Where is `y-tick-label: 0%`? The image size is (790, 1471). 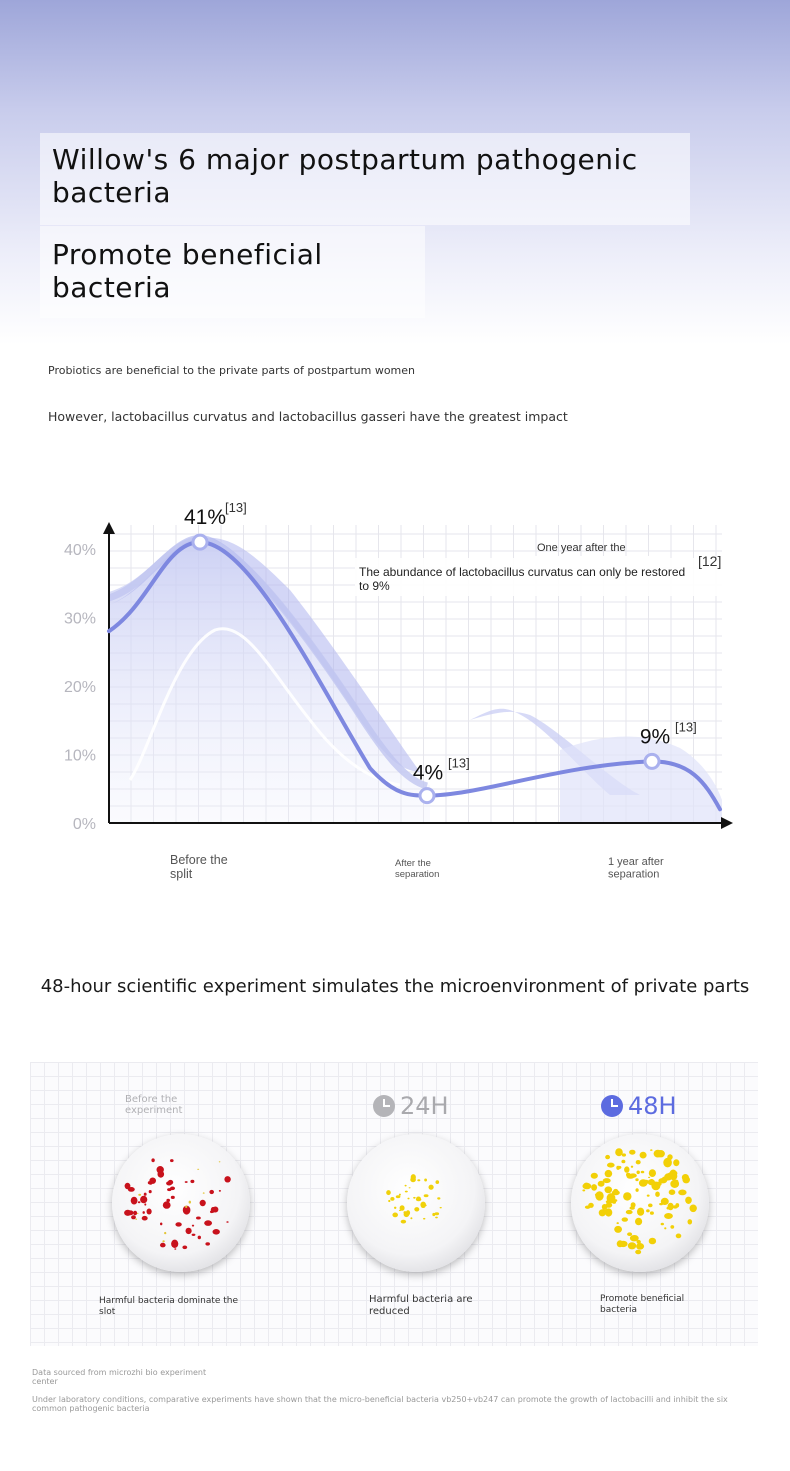
y-tick-label: 0% is located at coordinates (84, 824).